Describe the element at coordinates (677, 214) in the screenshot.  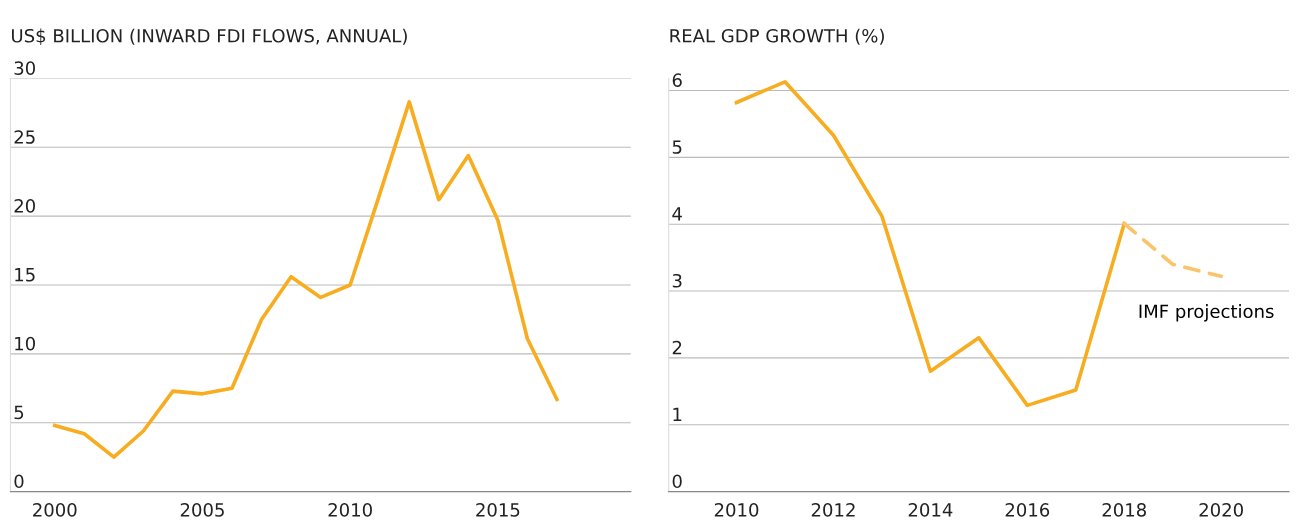
I see `y-tick-label: 4` at that location.